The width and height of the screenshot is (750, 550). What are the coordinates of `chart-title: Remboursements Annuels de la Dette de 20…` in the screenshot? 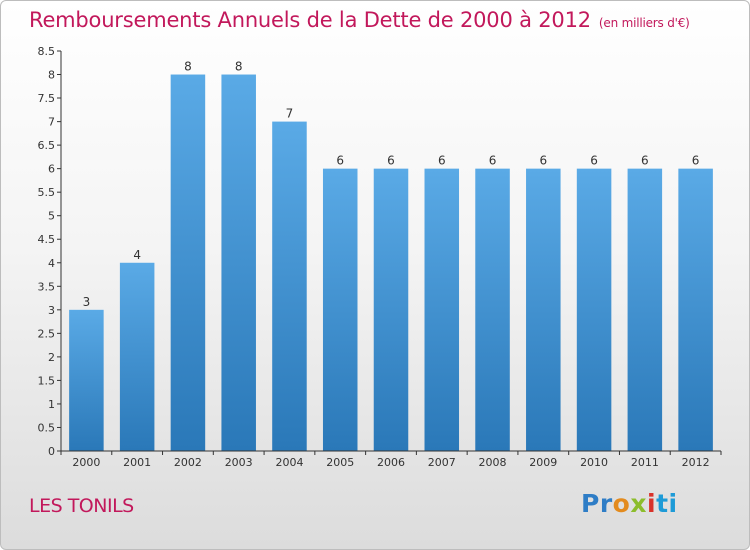 It's located at (359, 20).